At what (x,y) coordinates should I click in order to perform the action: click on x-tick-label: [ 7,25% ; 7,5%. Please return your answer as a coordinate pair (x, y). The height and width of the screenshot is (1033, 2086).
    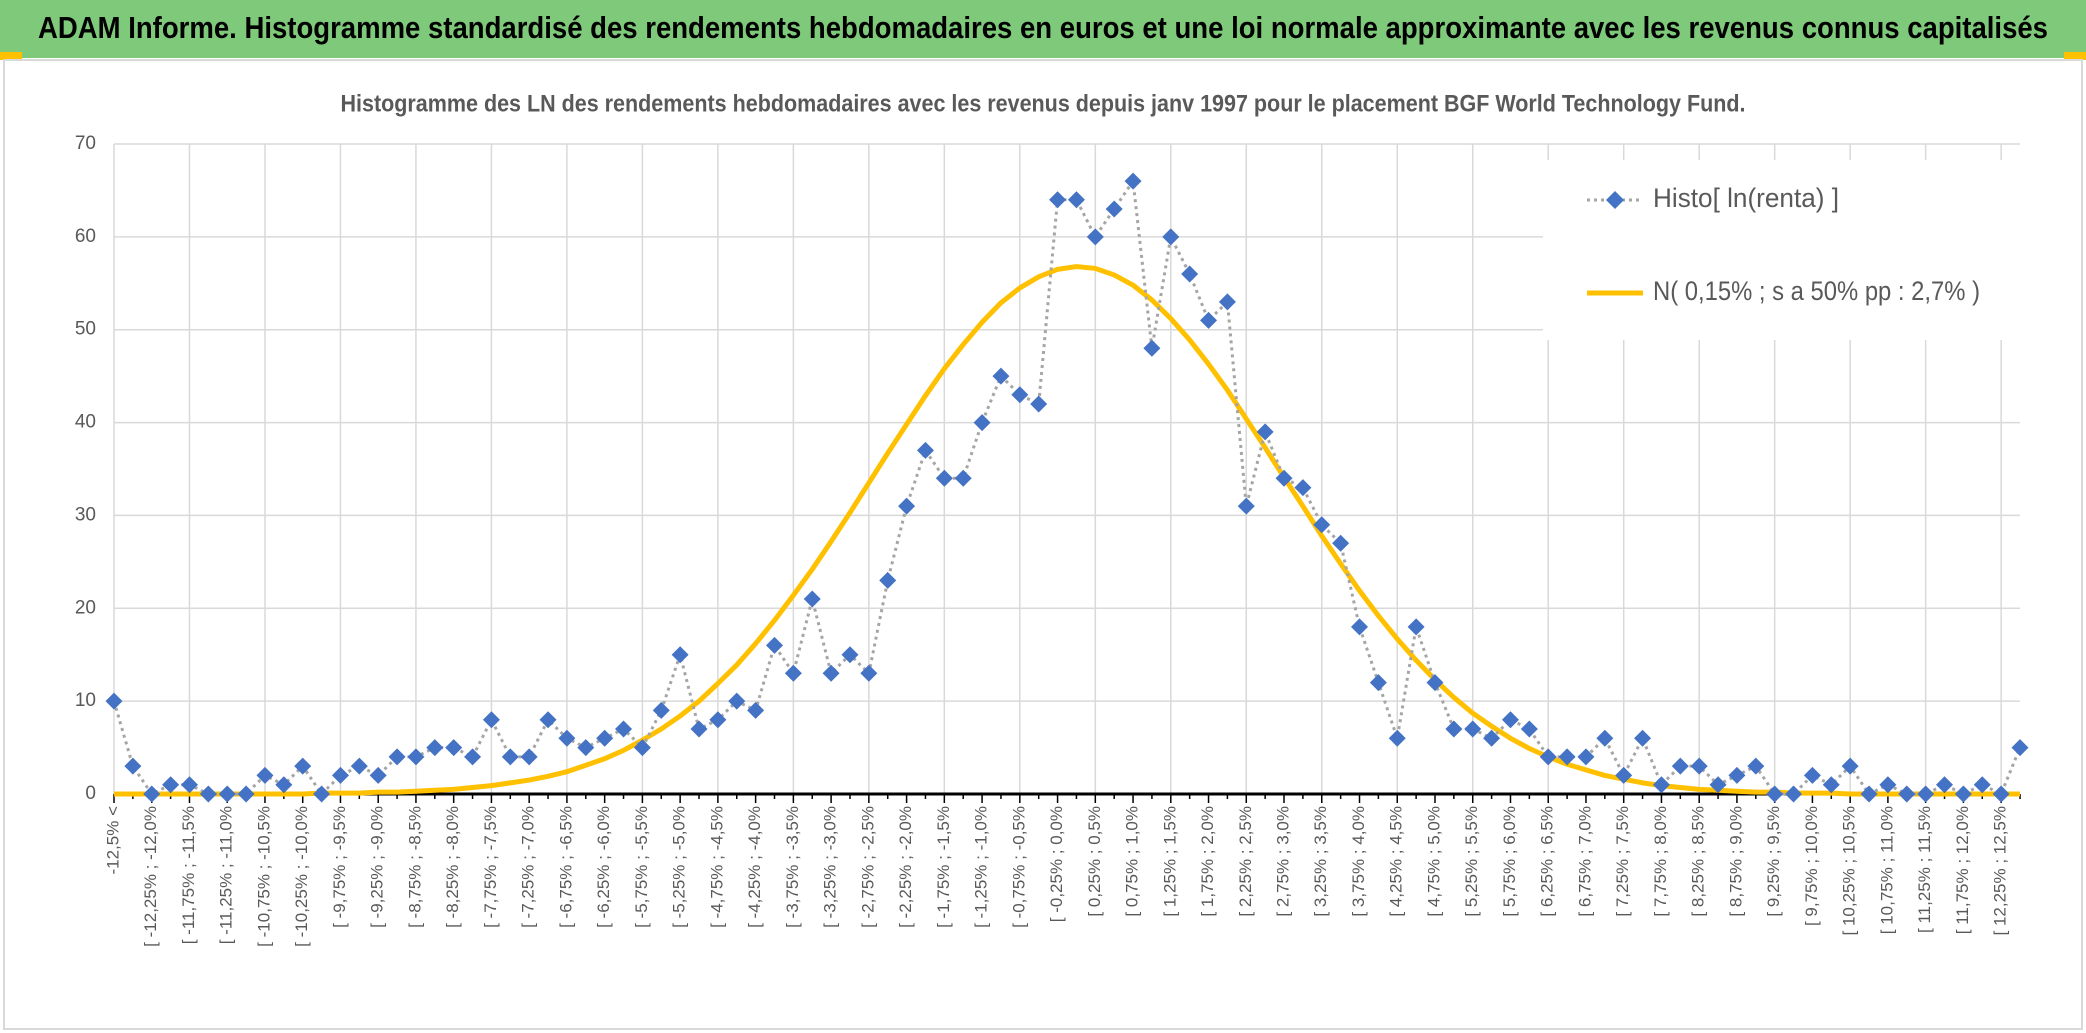
    Looking at the image, I should click on (1622, 861).